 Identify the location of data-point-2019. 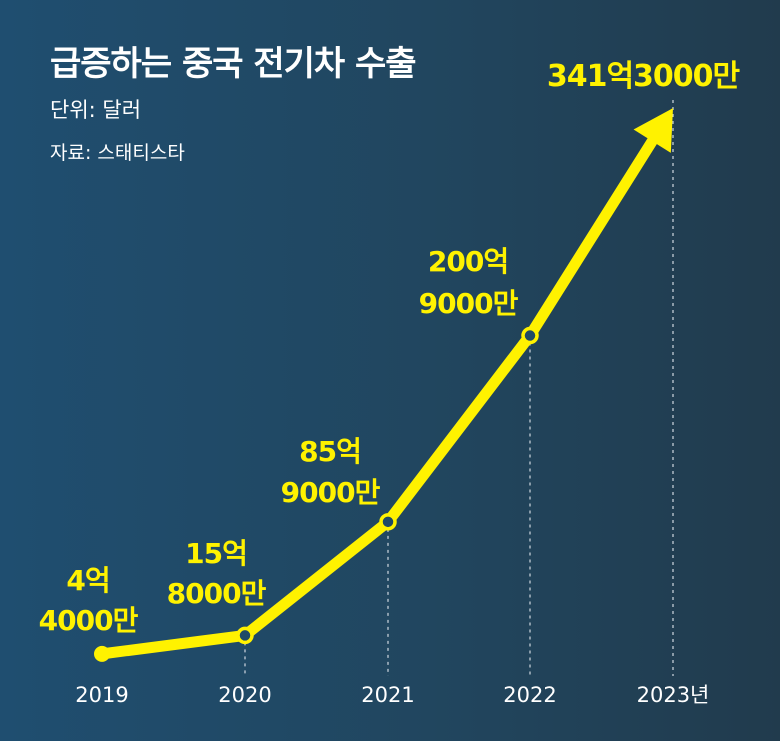
(102, 653).